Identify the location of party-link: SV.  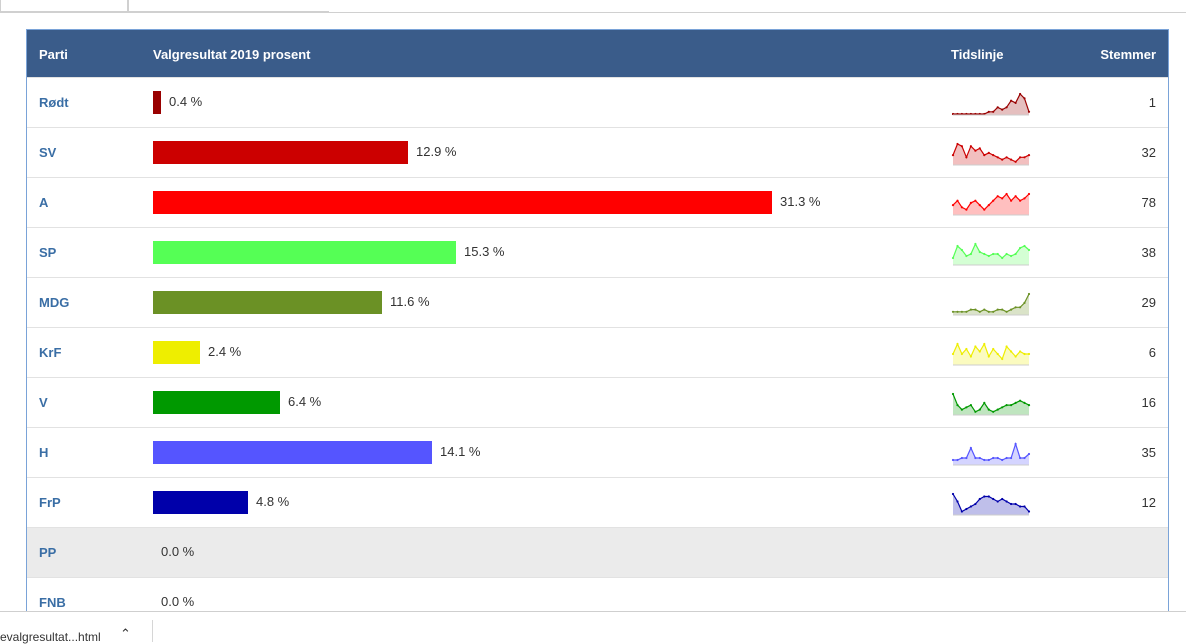
(48, 152).